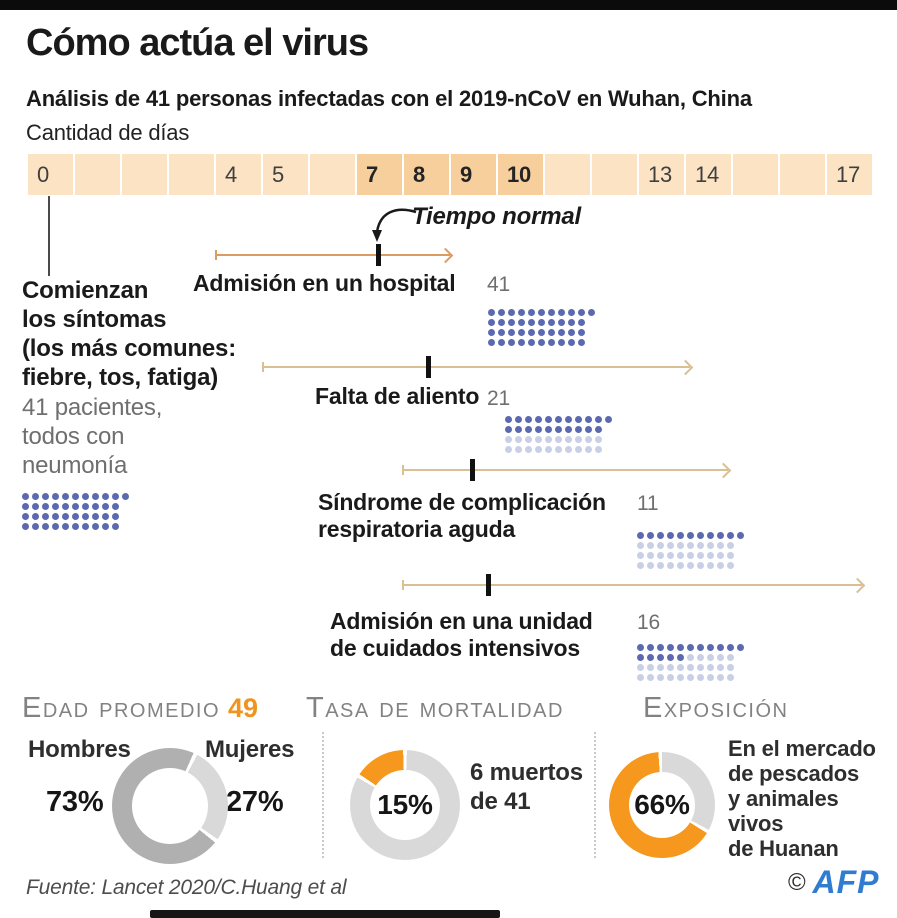 This screenshot has width=897, height=918. What do you see at coordinates (802, 748) in the screenshot?
I see `note-line: En el mercado` at bounding box center [802, 748].